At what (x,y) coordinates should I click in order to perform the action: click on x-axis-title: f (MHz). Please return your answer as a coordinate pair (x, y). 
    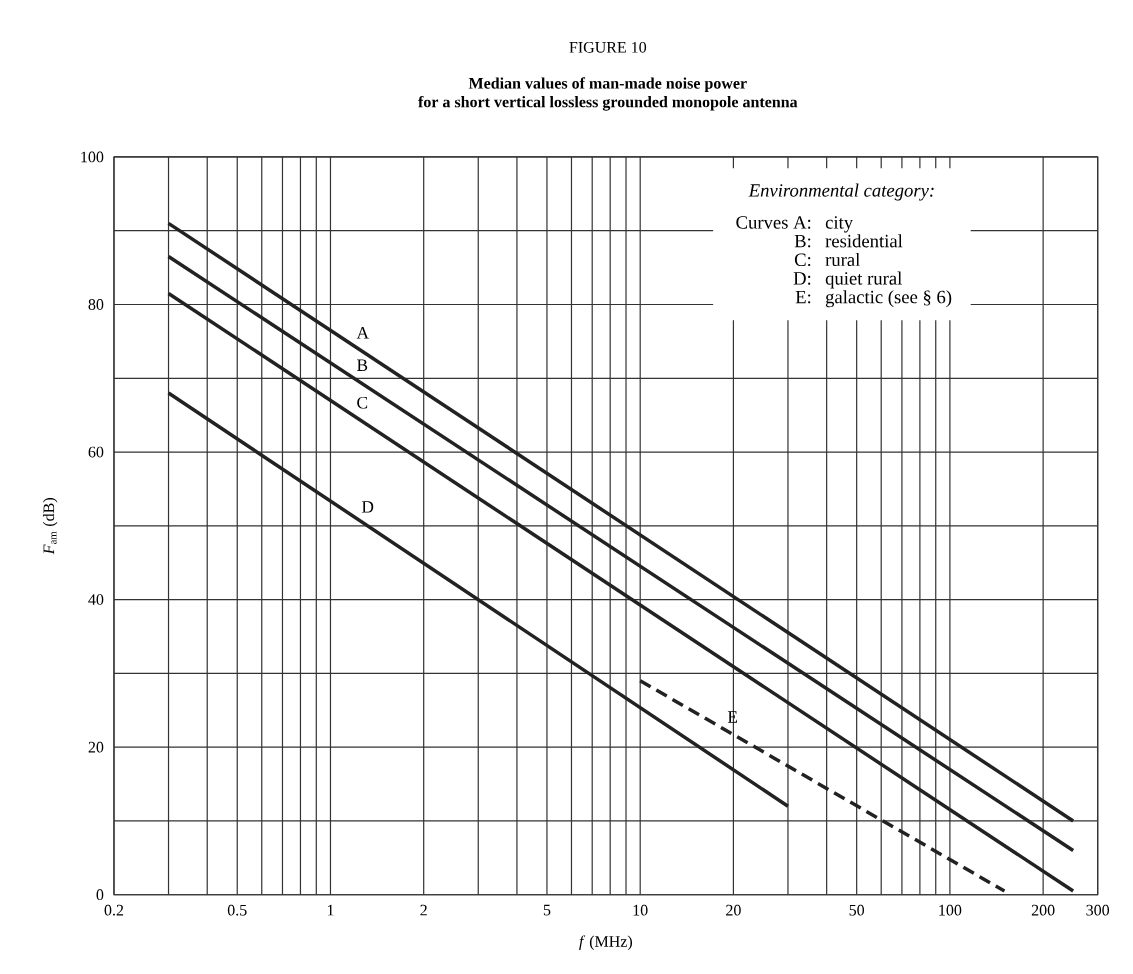
    Looking at the image, I should click on (606, 943).